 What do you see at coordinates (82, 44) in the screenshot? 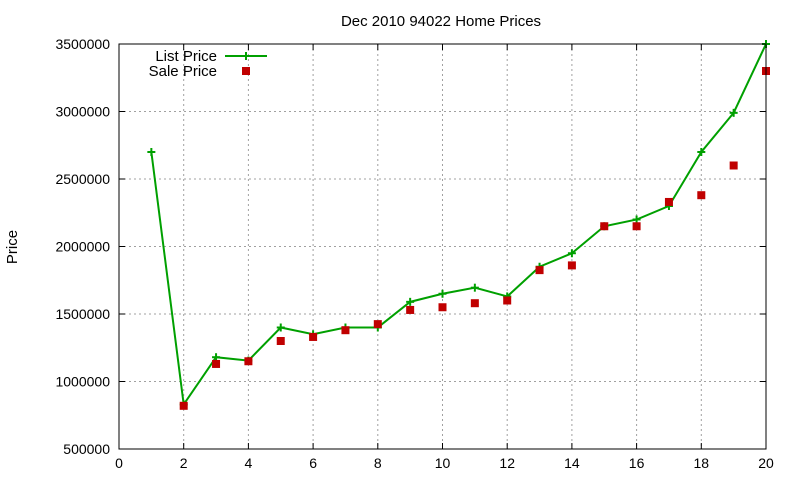
I see `y-tick-label: 3500000` at bounding box center [82, 44].